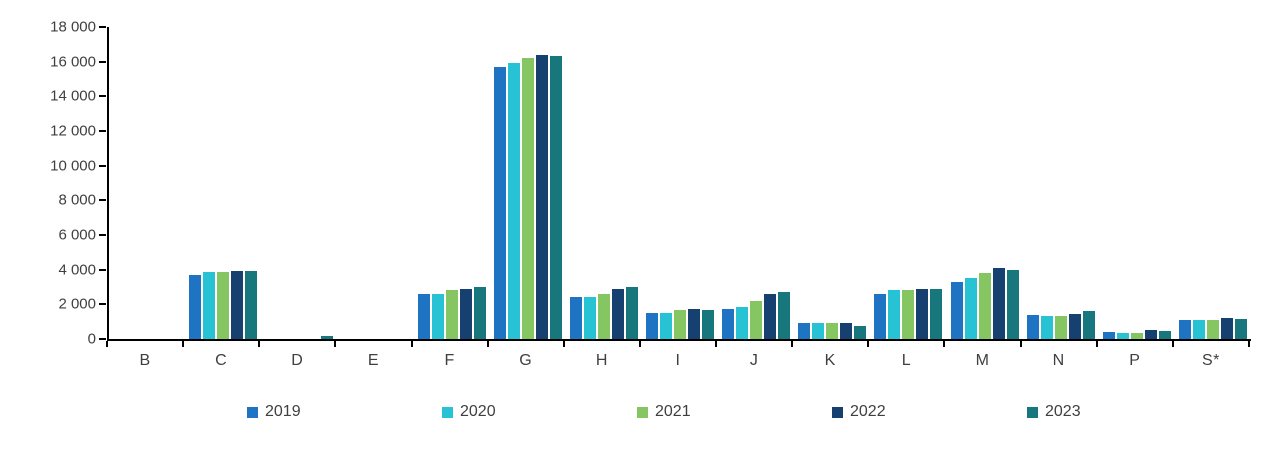 Image resolution: width=1280 pixels, height=451 pixels. What do you see at coordinates (906, 360) in the screenshot?
I see `x-tick-label-l: L` at bounding box center [906, 360].